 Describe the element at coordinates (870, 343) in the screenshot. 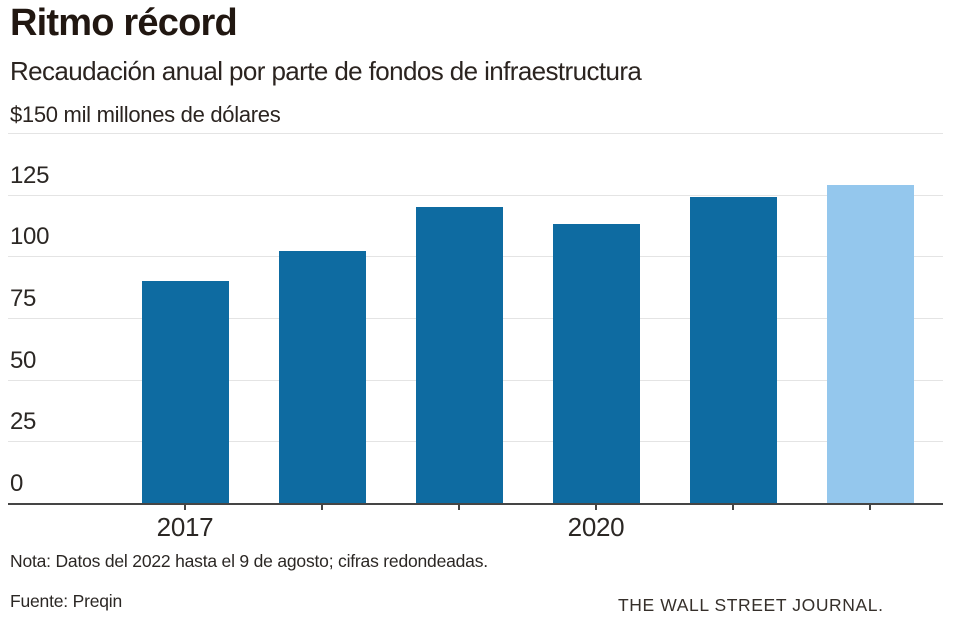

I see `bar-2022` at that location.